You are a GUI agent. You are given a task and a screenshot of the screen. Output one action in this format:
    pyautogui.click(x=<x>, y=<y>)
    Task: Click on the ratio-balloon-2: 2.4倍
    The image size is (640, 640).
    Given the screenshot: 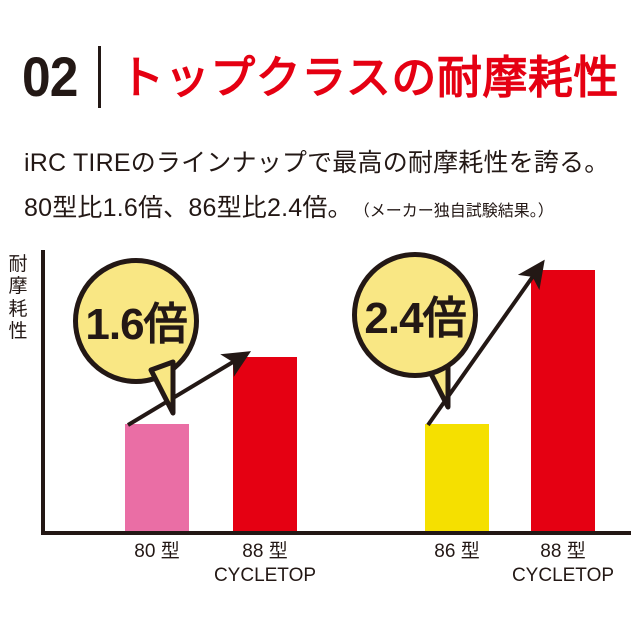 What is the action you would take?
    pyautogui.click(x=415, y=315)
    